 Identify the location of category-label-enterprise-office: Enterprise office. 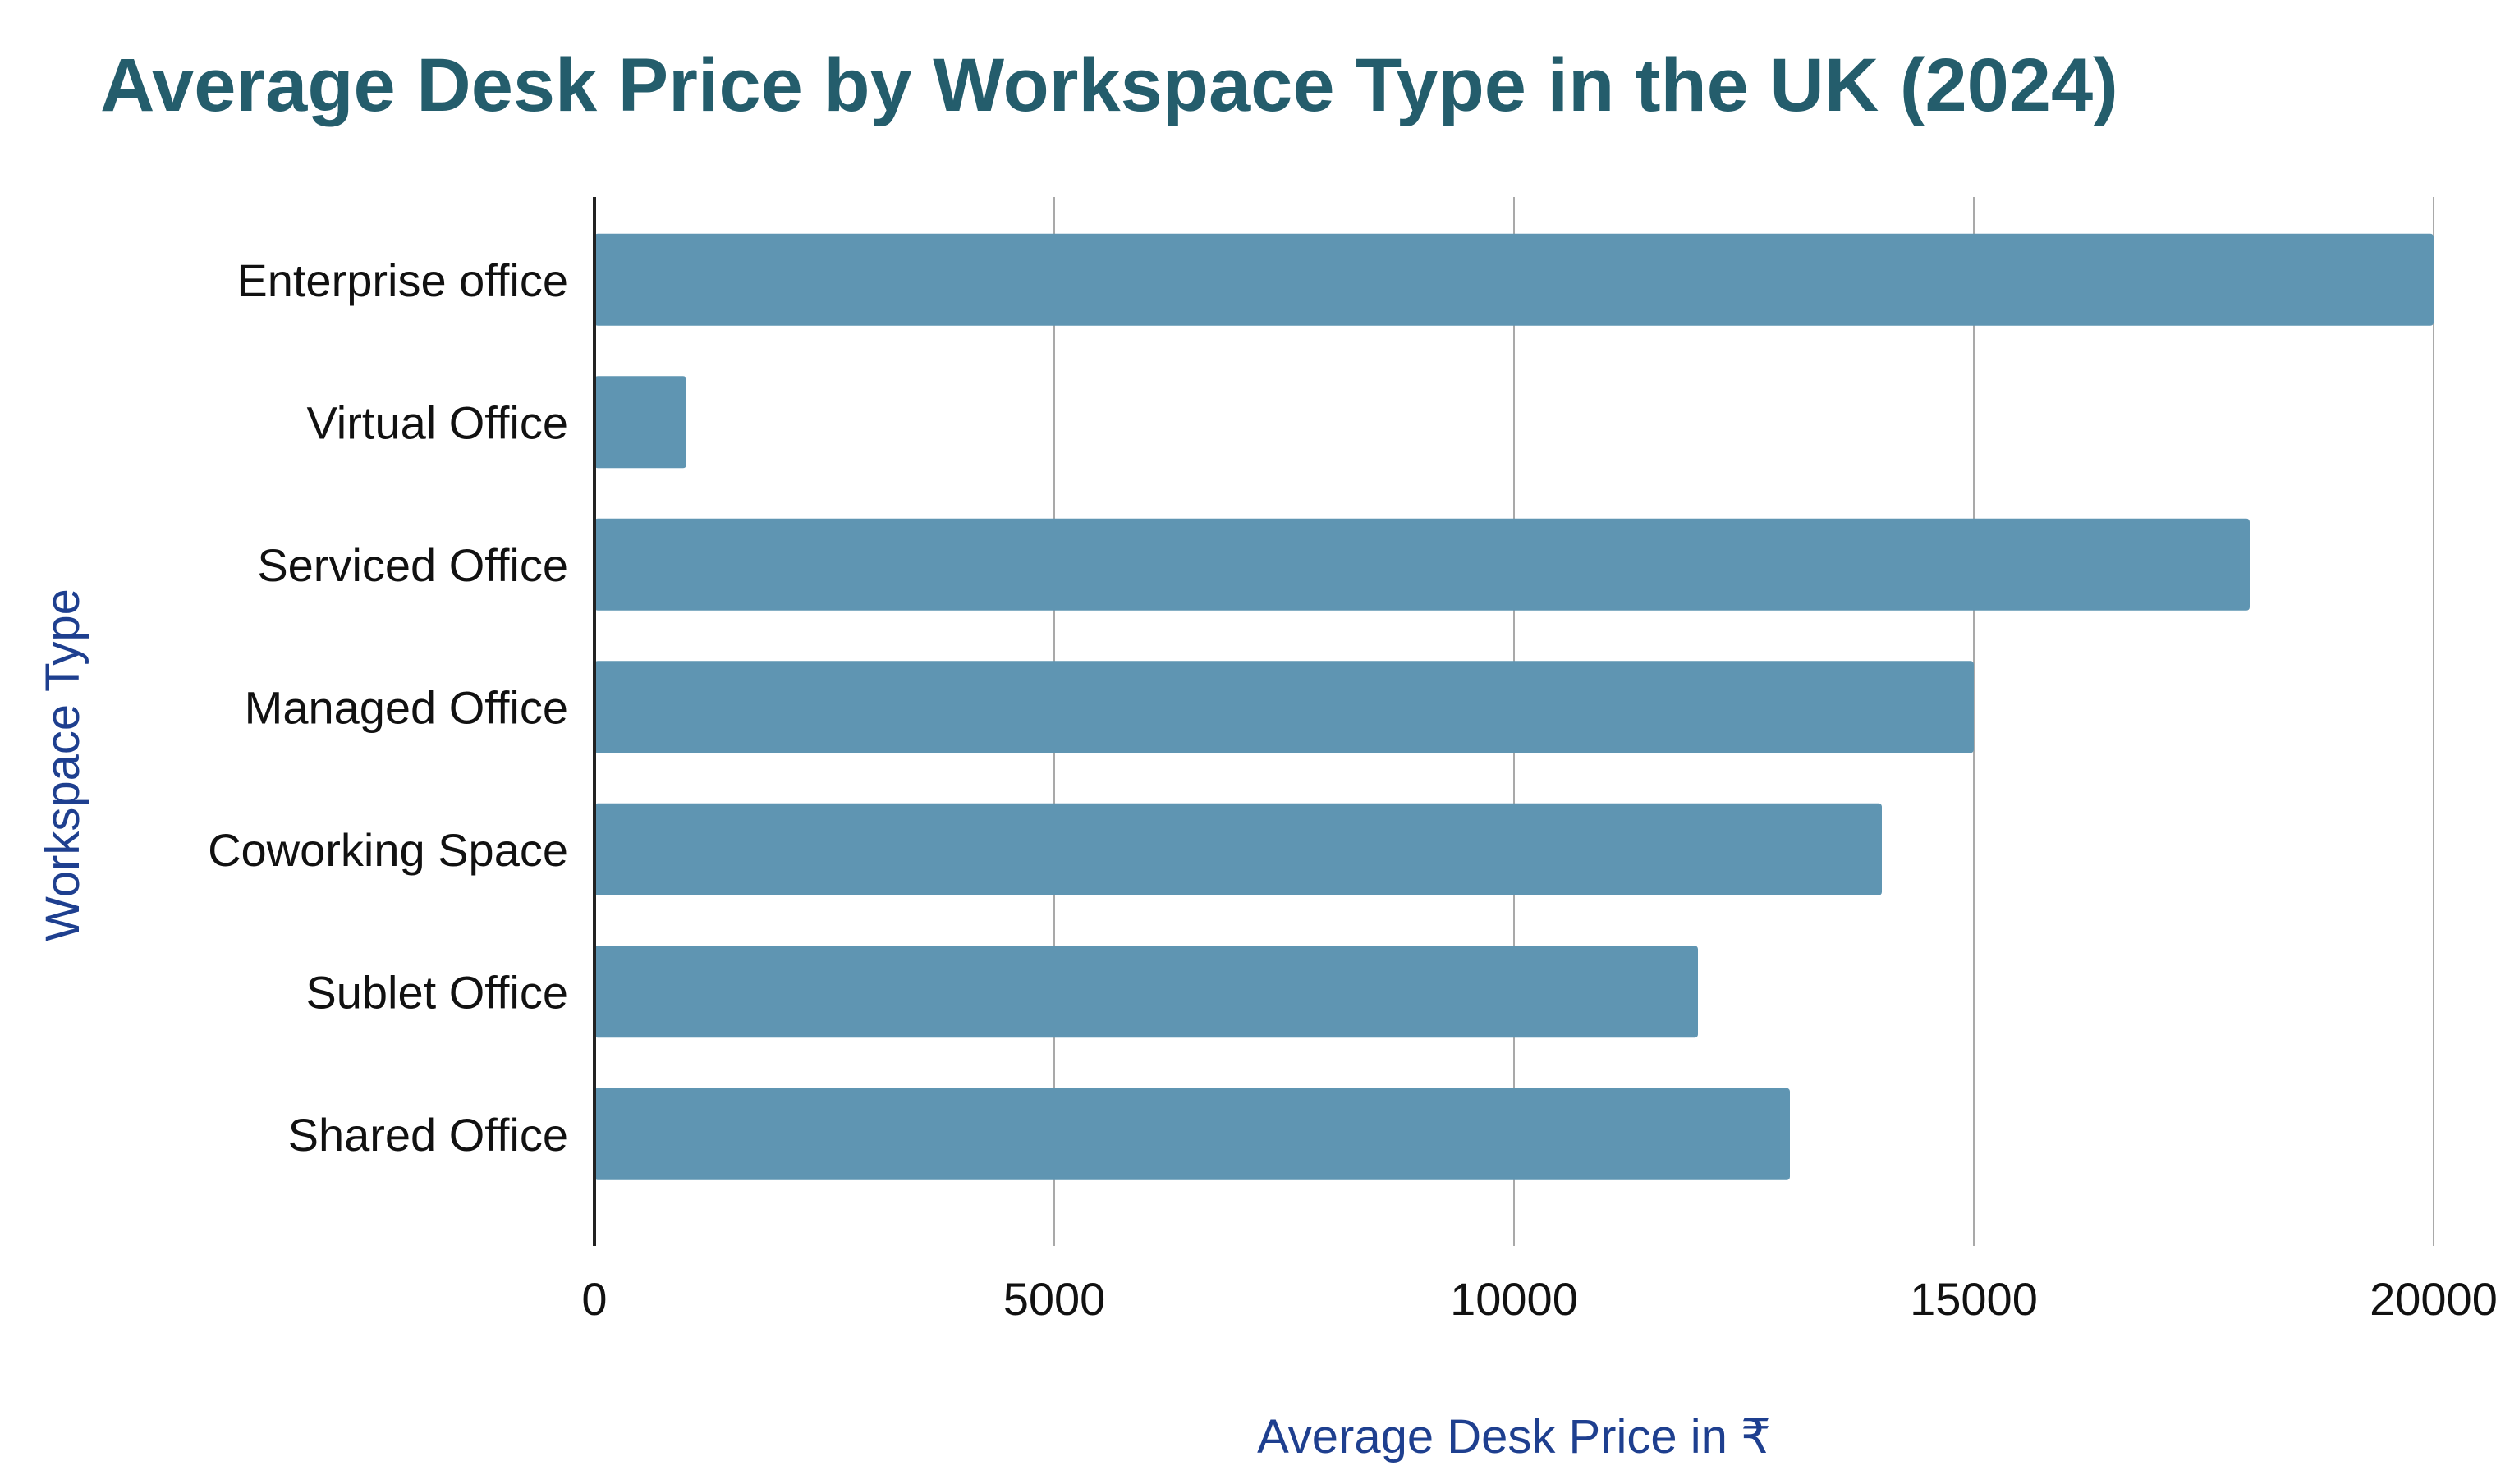
(402, 280).